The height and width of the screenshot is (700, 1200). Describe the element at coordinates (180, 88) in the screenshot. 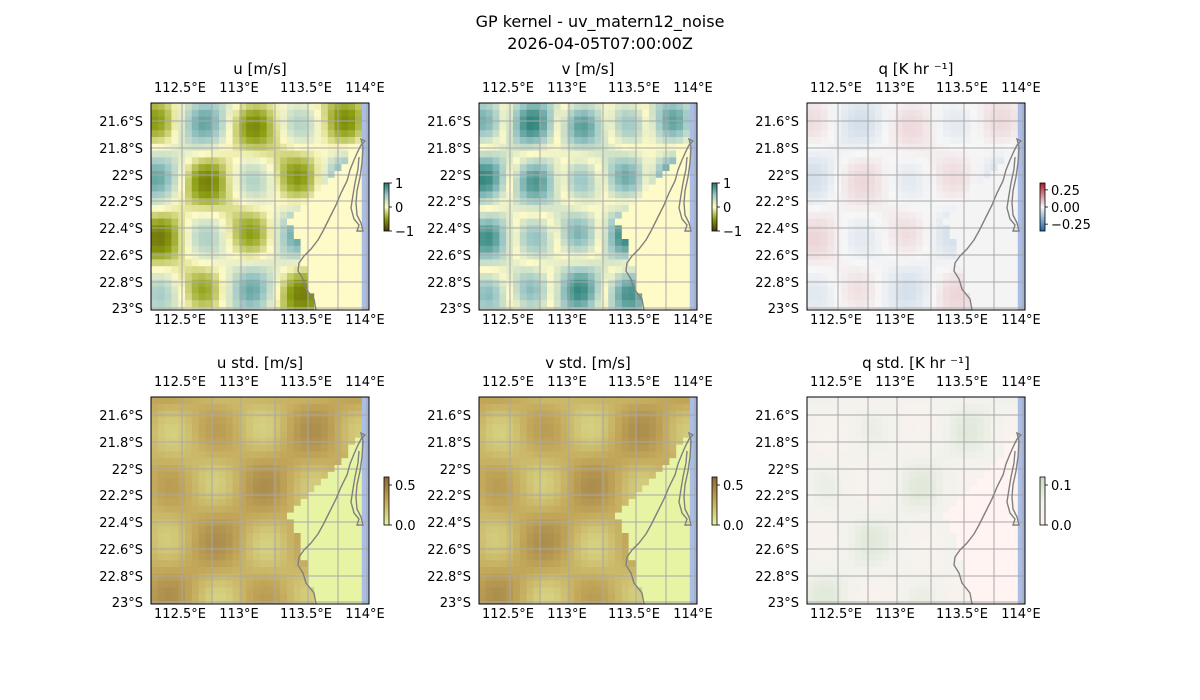

I see `x-tick-label-top: 112.5°E` at that location.